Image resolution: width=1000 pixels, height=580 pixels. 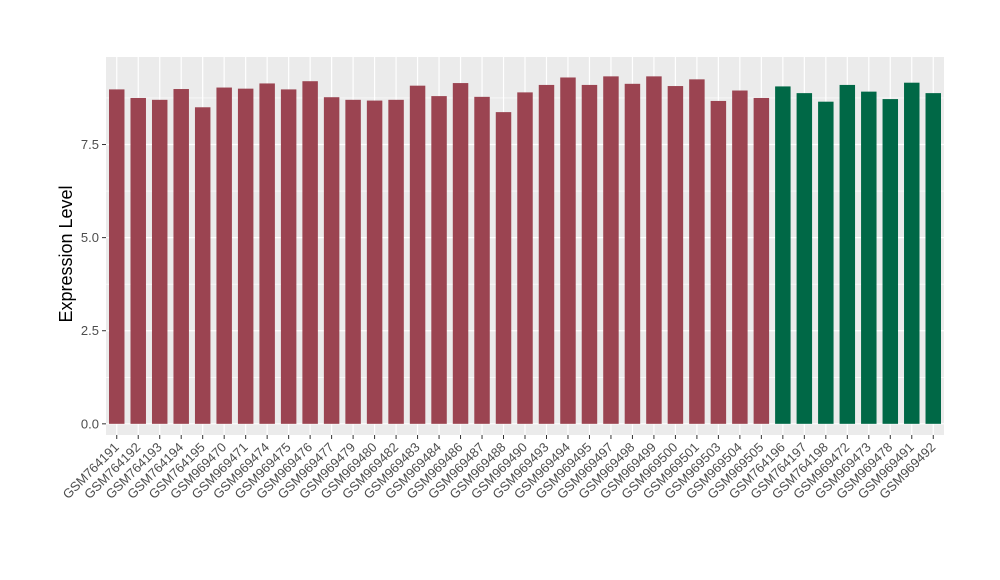 I want to click on bar-GSM969472, so click(x=847, y=254).